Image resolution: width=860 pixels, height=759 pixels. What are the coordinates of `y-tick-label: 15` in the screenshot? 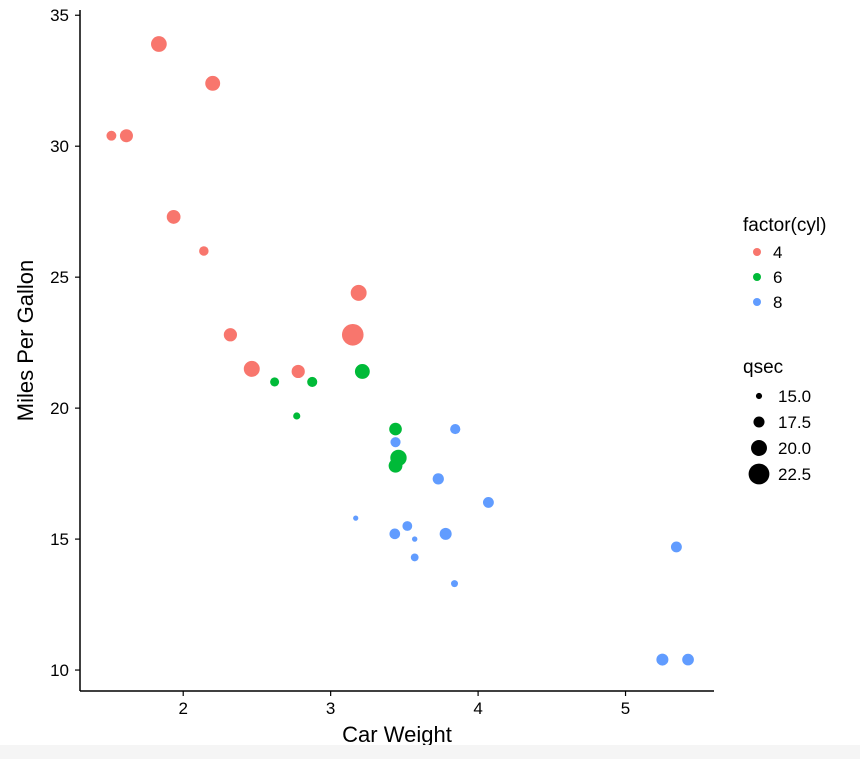 It's located at (59, 539).